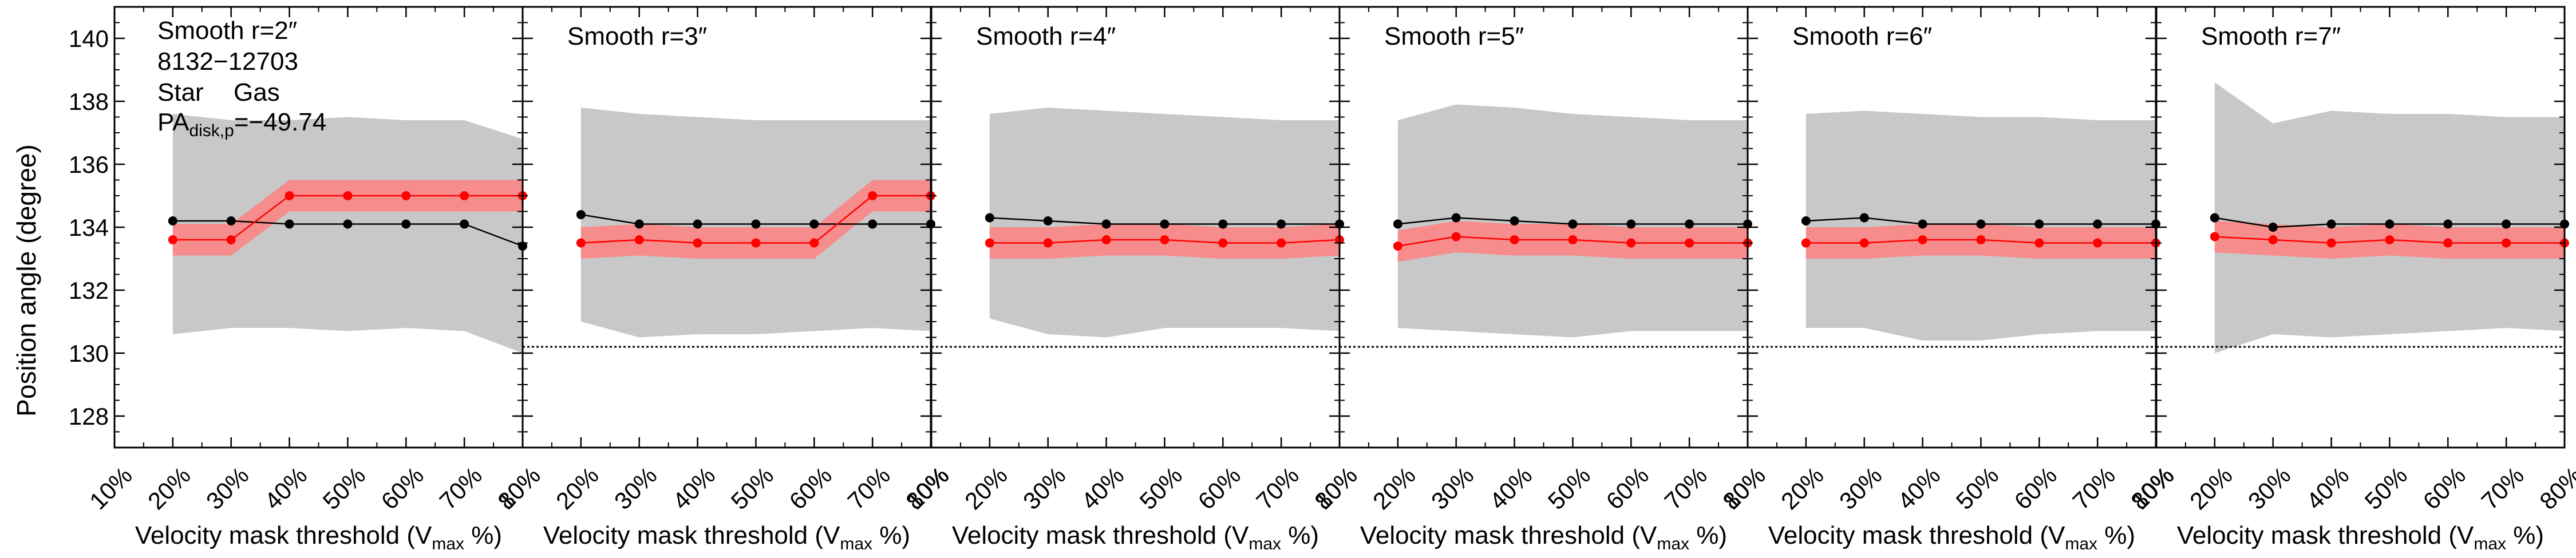 Image resolution: width=2576 pixels, height=558 pixels. What do you see at coordinates (180, 92) in the screenshot?
I see `legend-star-label: Star` at bounding box center [180, 92].